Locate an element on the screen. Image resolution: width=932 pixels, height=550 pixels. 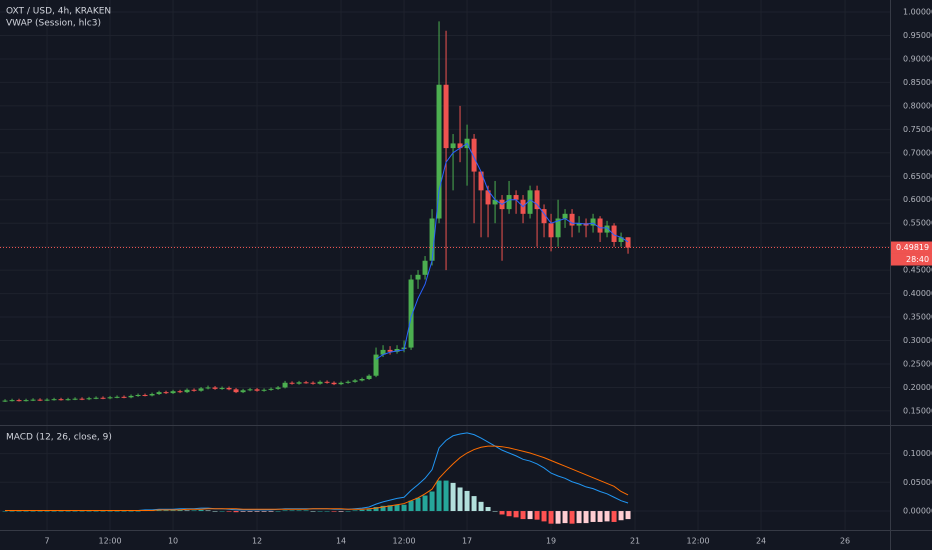
y-tick-label: 0.95000 is located at coordinates (917, 35).